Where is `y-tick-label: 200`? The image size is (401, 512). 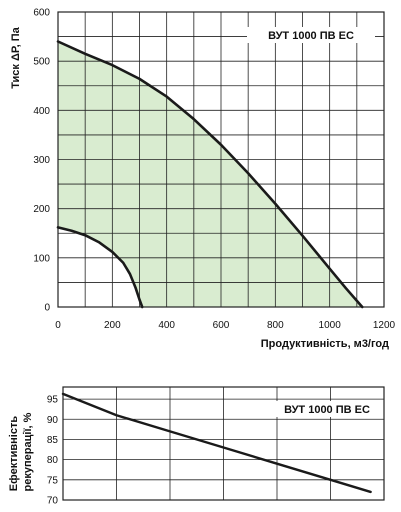
y-tick-label: 200 is located at coordinates (41, 209).